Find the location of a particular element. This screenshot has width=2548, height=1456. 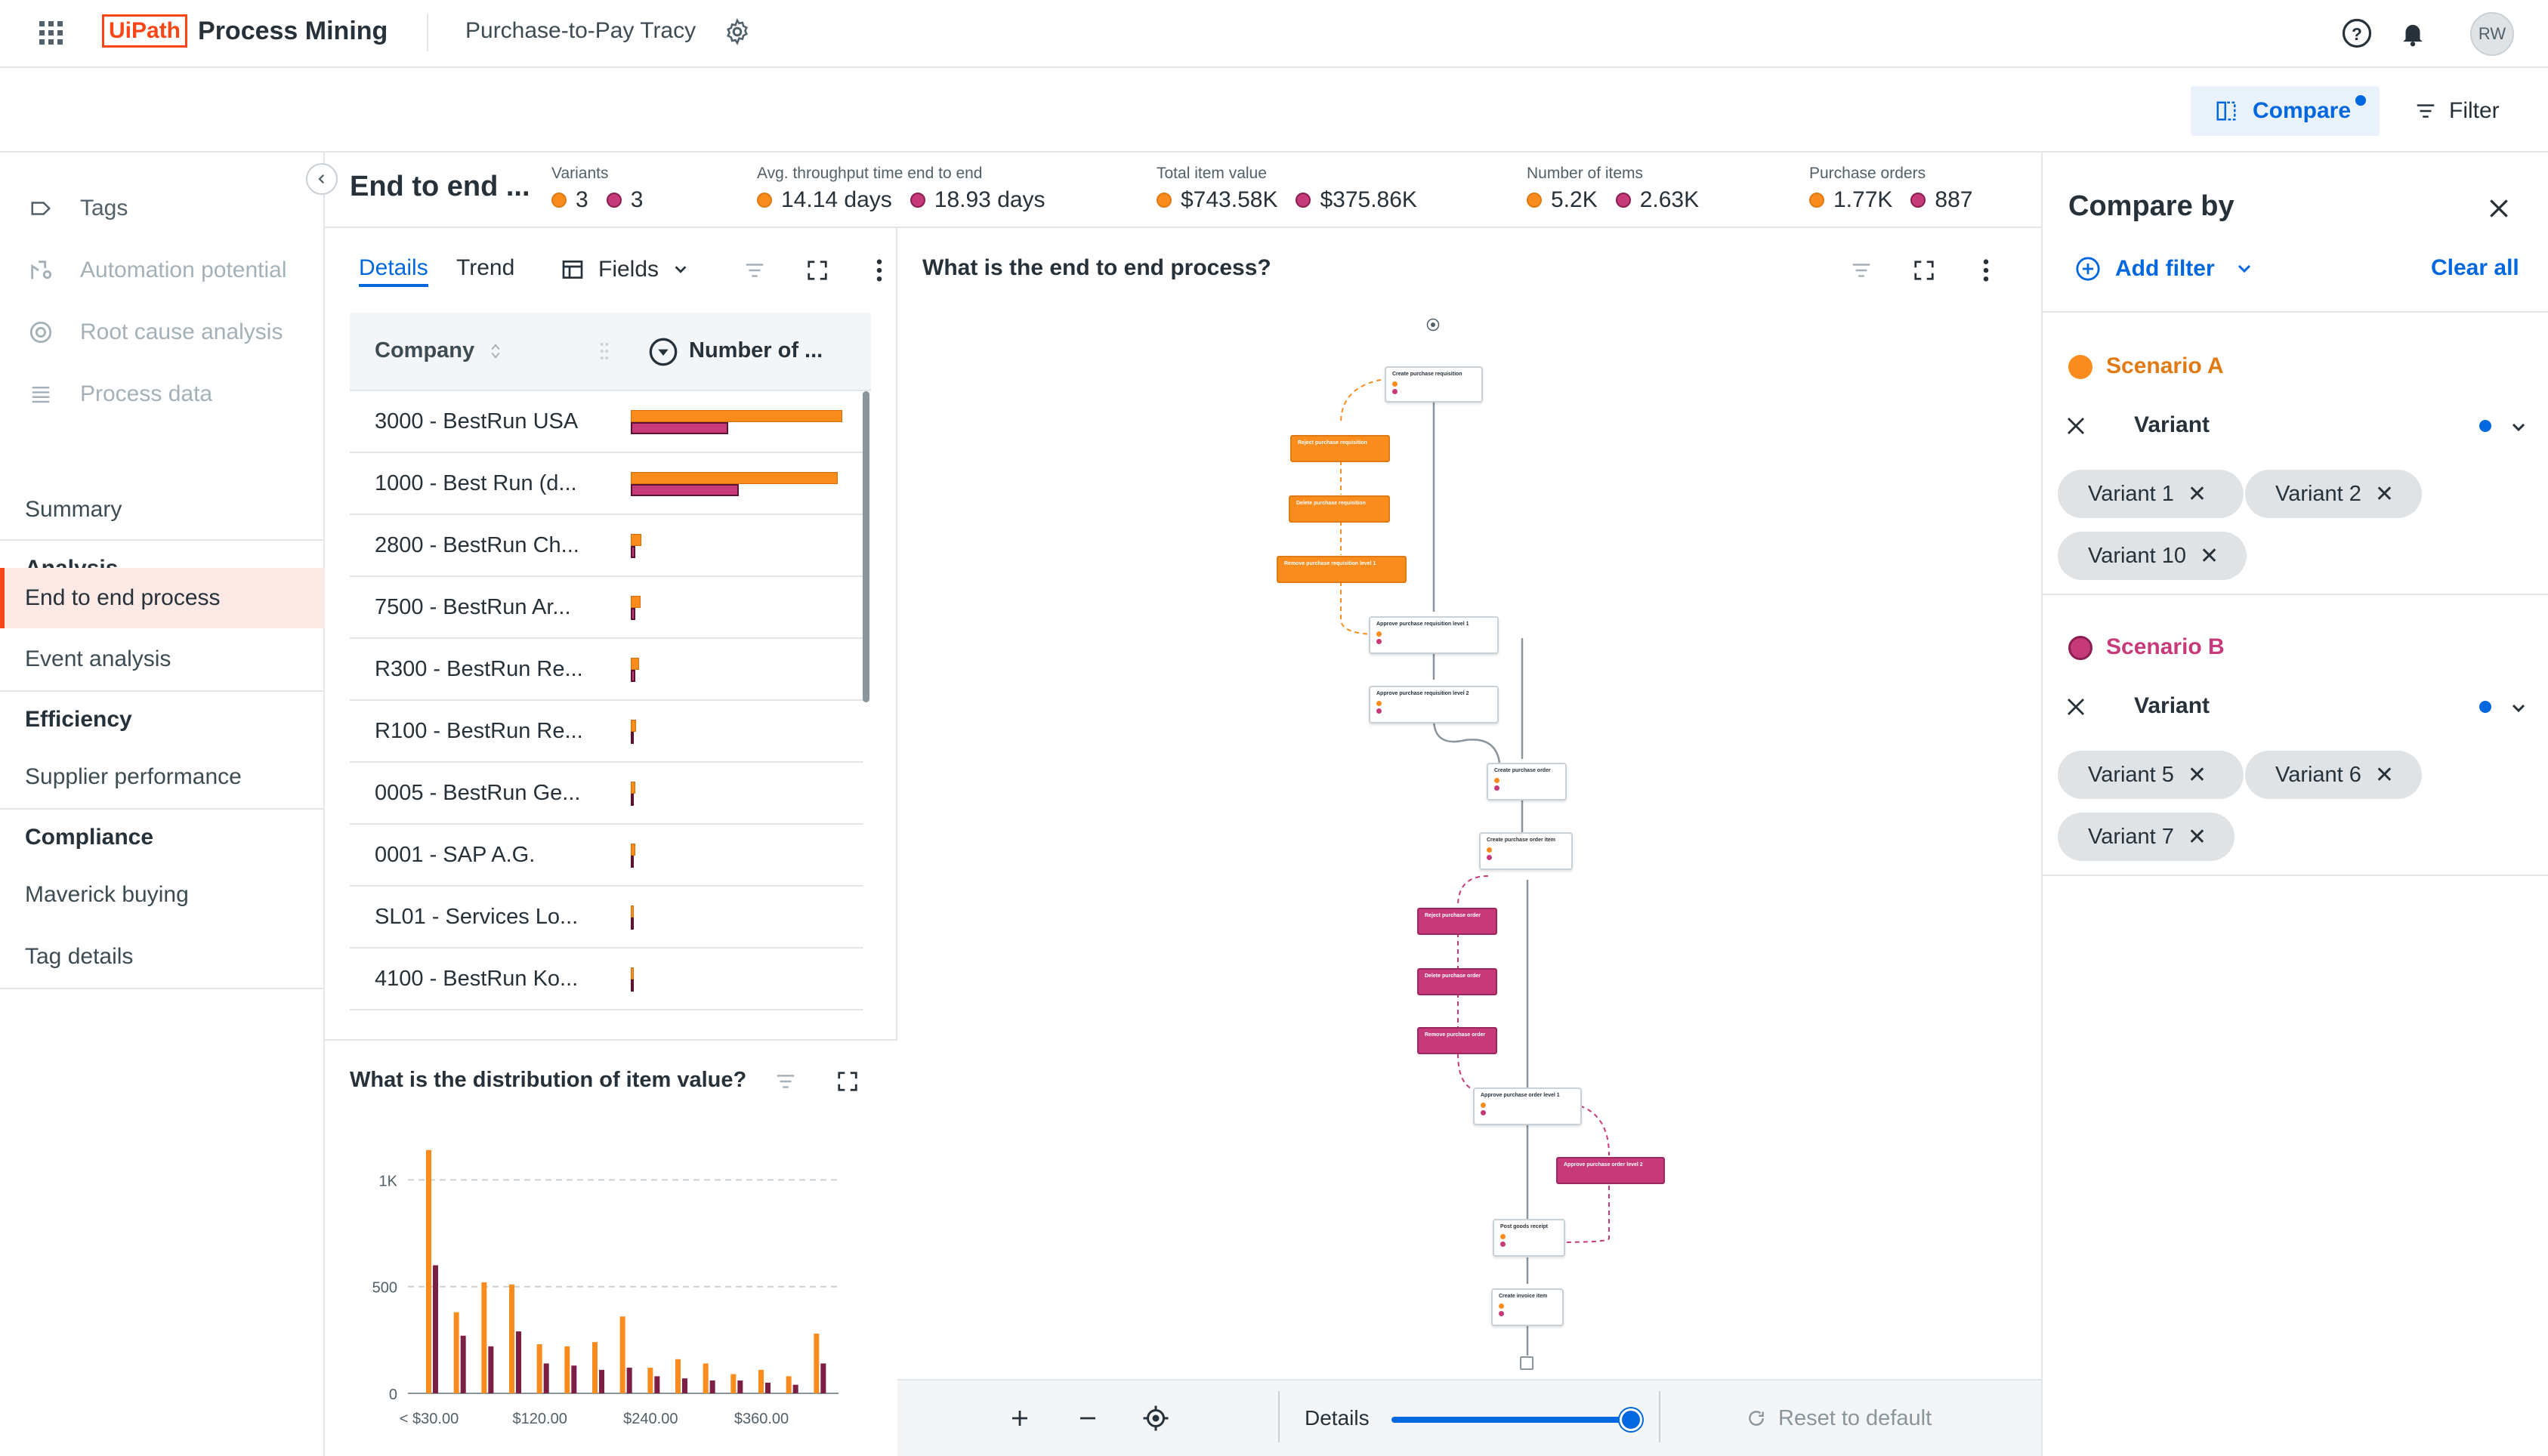

sort-icon is located at coordinates (495, 351).